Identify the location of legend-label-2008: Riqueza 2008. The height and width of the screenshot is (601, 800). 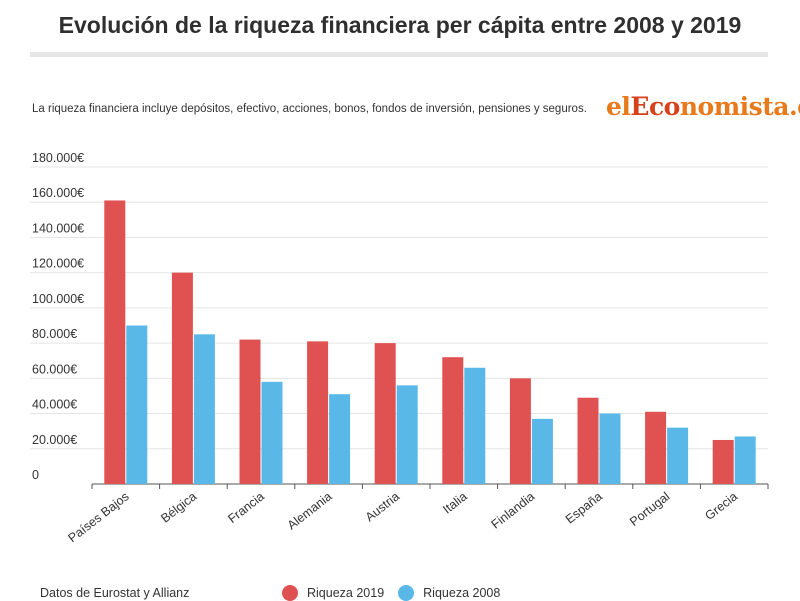
(462, 593).